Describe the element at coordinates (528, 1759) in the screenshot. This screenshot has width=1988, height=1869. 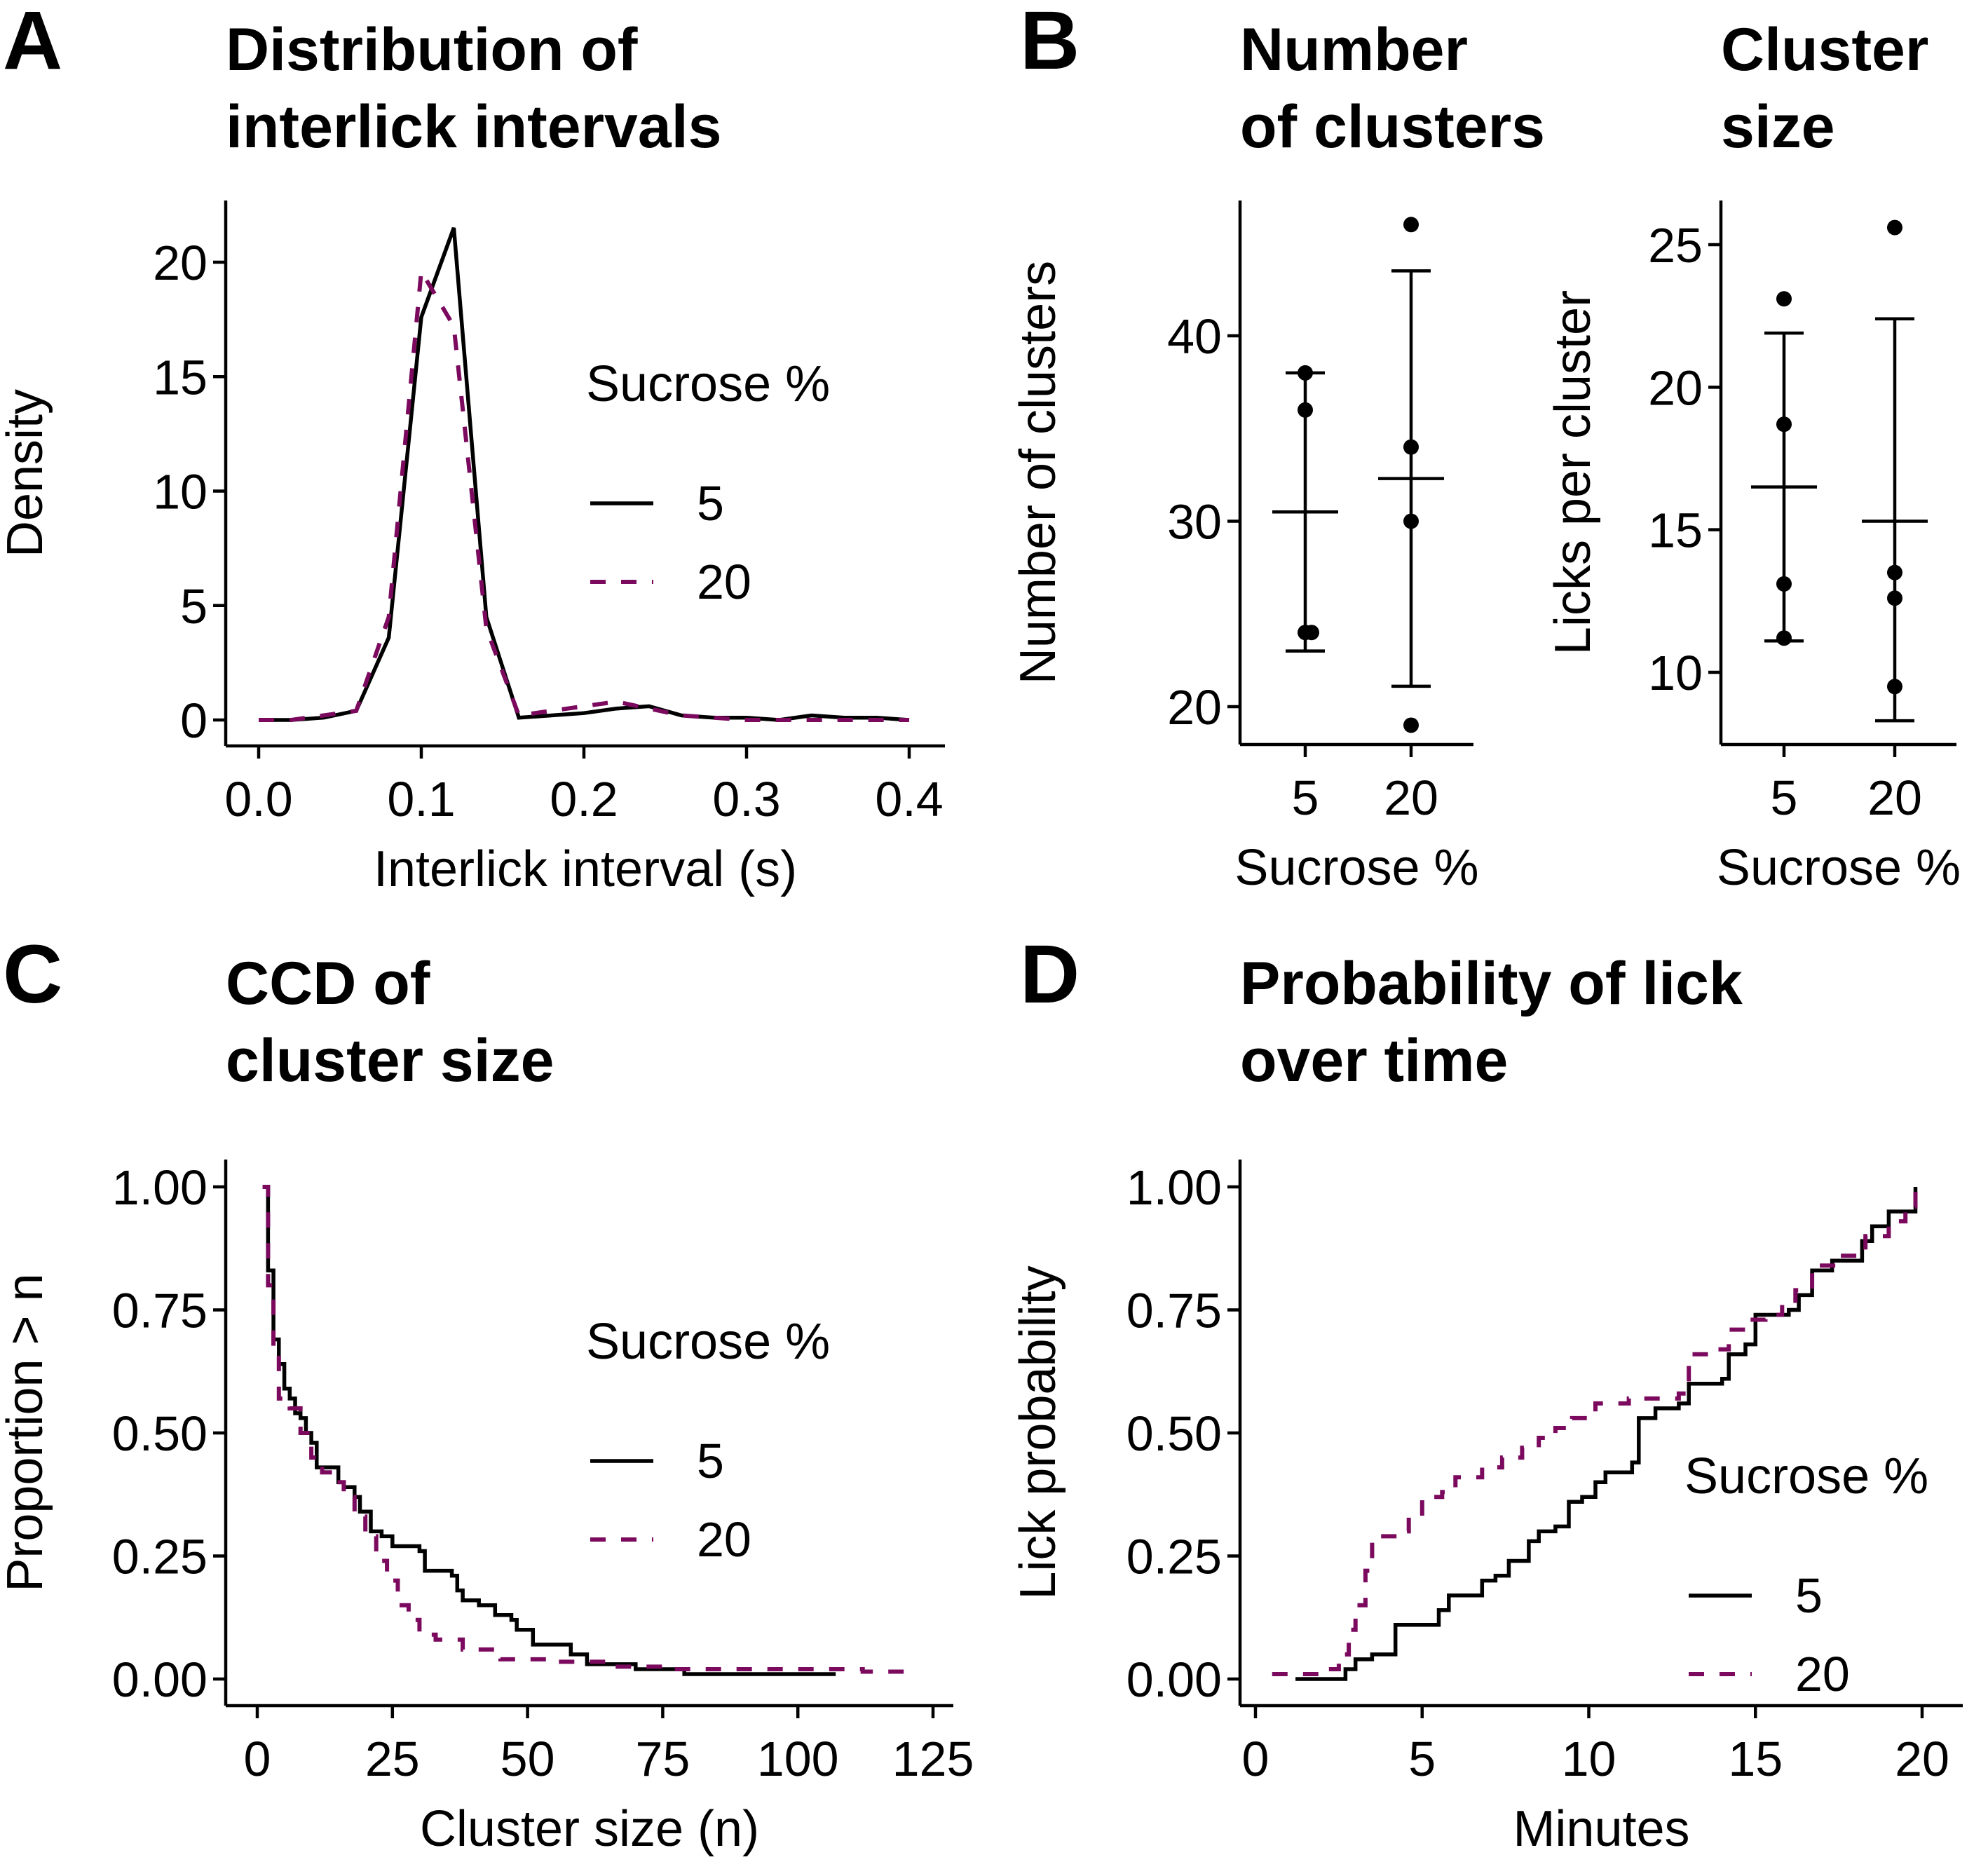
I see `x-tick-label: 50` at that location.